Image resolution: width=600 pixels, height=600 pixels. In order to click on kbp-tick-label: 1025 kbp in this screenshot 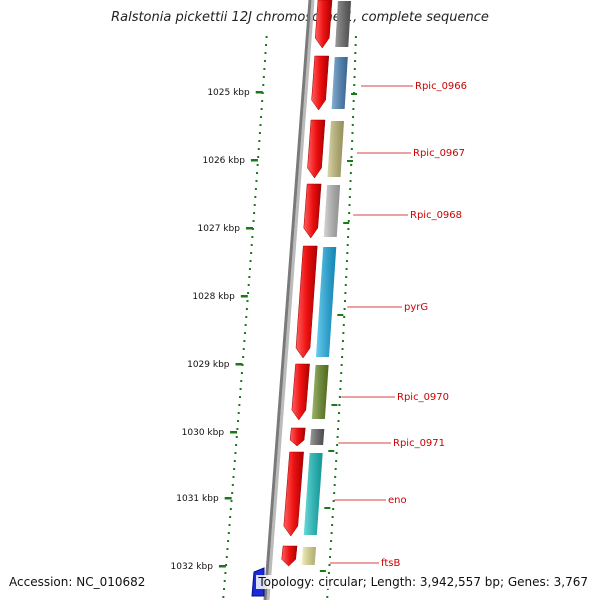, I will do `click(228, 93)`.